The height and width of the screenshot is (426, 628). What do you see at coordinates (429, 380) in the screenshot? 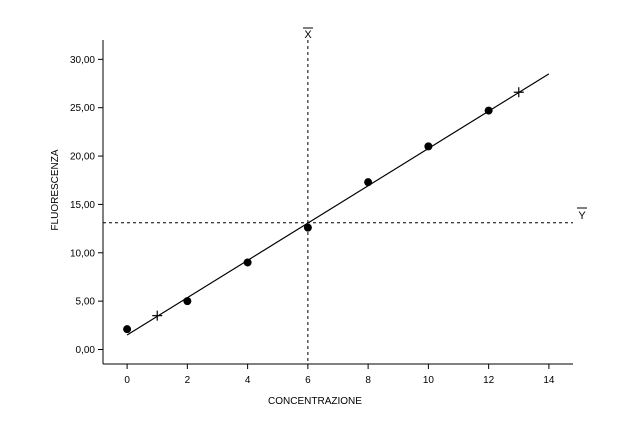
I see `x-tick-label: 10` at bounding box center [429, 380].